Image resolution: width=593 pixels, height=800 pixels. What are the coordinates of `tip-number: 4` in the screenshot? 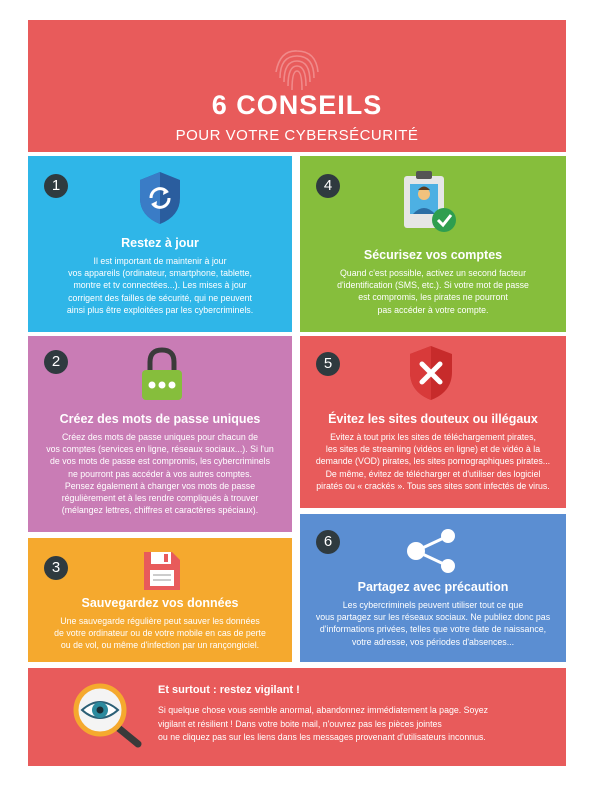 It's located at (328, 186).